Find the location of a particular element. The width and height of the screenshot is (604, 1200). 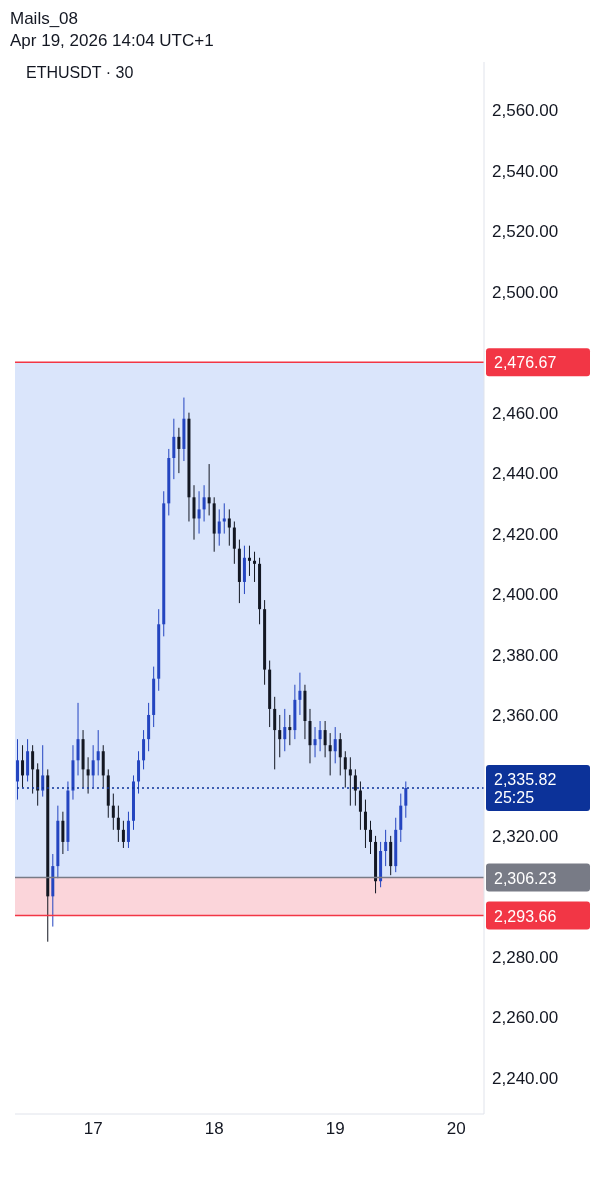

y-tick-label: 2,440.00 is located at coordinates (525, 474).